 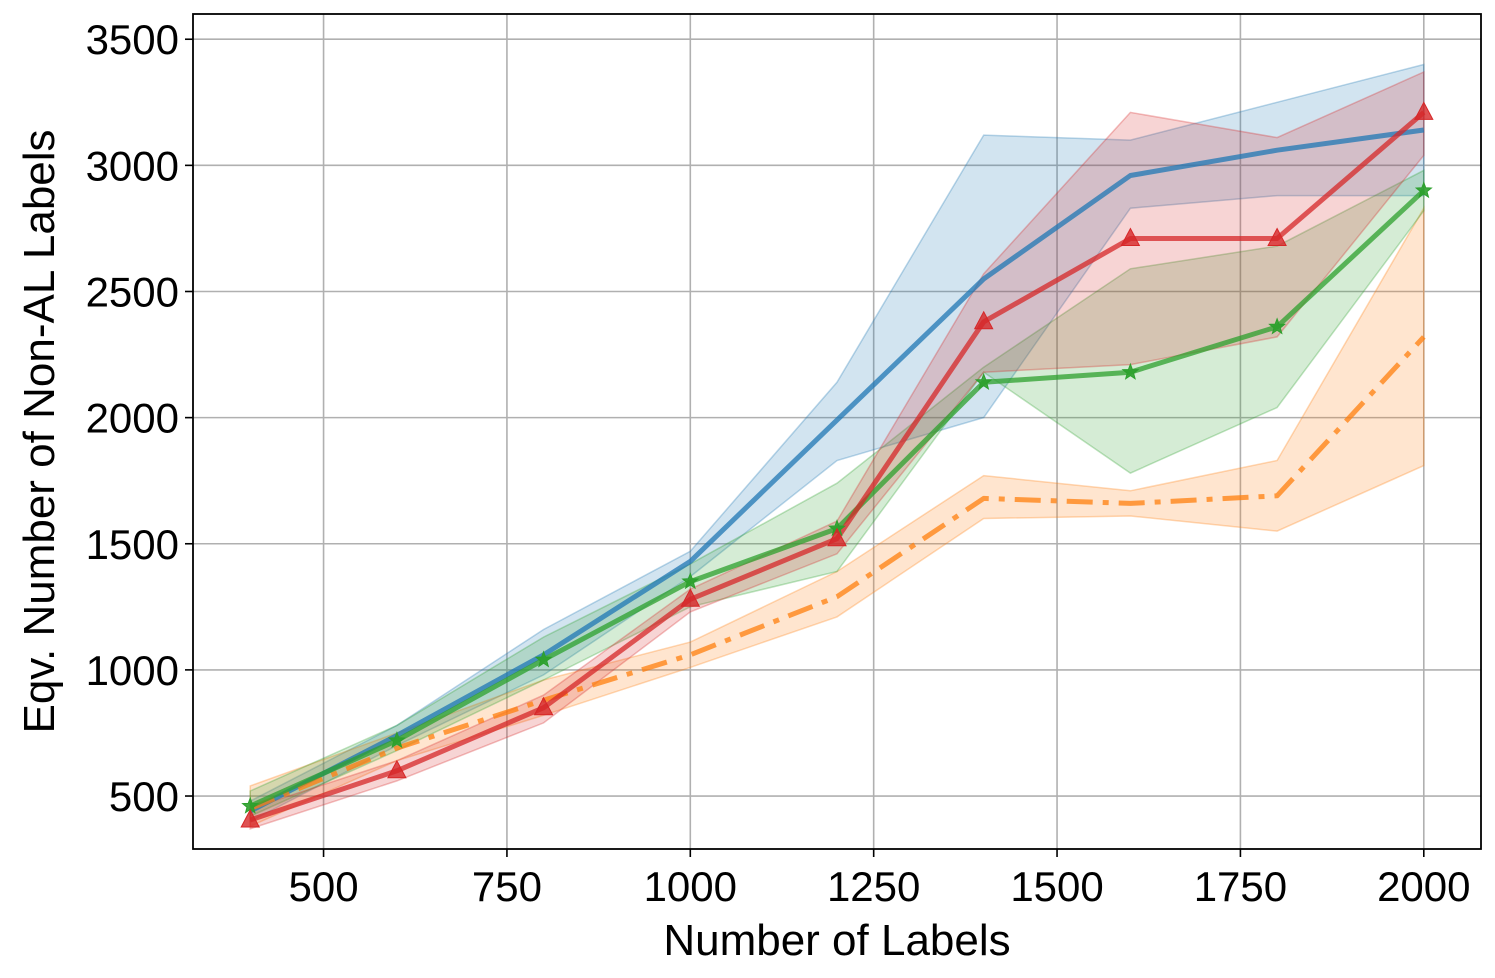 What do you see at coordinates (1240, 886) in the screenshot?
I see `x-tick-label: 1750` at bounding box center [1240, 886].